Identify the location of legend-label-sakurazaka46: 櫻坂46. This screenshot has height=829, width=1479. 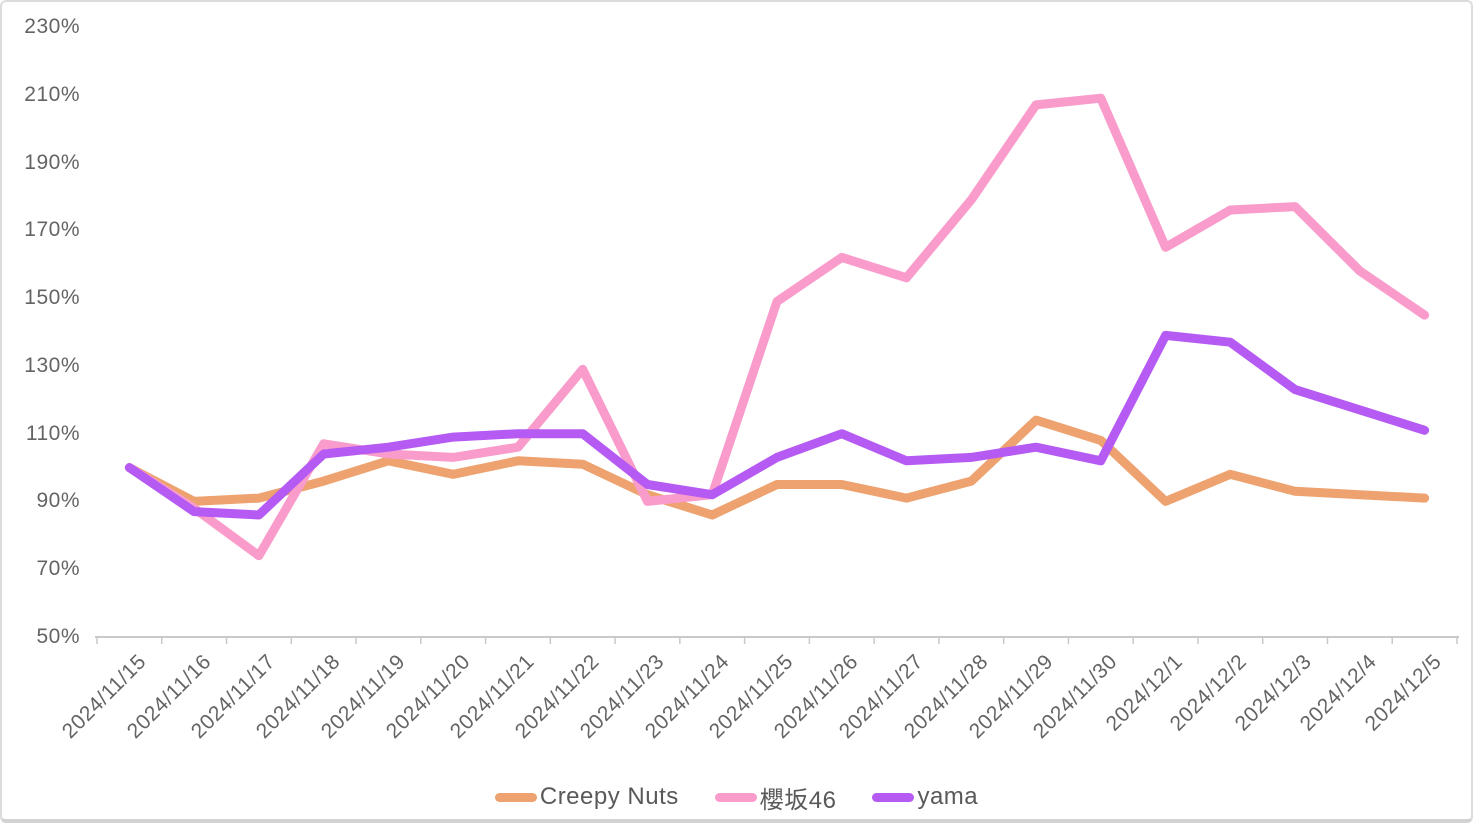
(798, 800).